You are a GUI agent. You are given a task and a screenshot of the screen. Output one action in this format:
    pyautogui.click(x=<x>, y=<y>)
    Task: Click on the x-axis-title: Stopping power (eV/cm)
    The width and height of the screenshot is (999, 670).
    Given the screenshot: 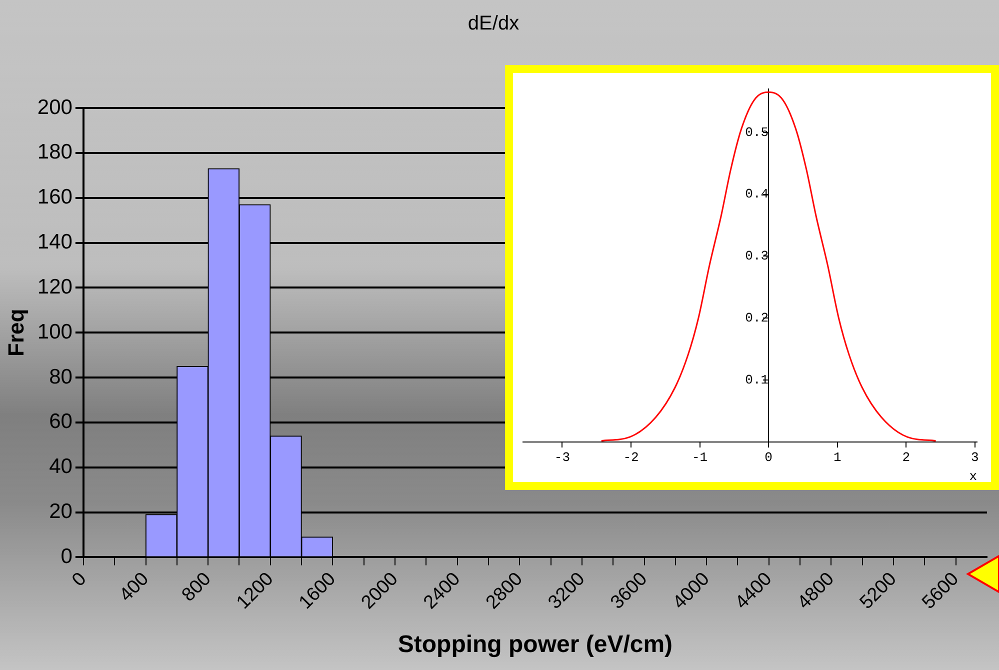 What is the action you would take?
    pyautogui.click(x=535, y=644)
    